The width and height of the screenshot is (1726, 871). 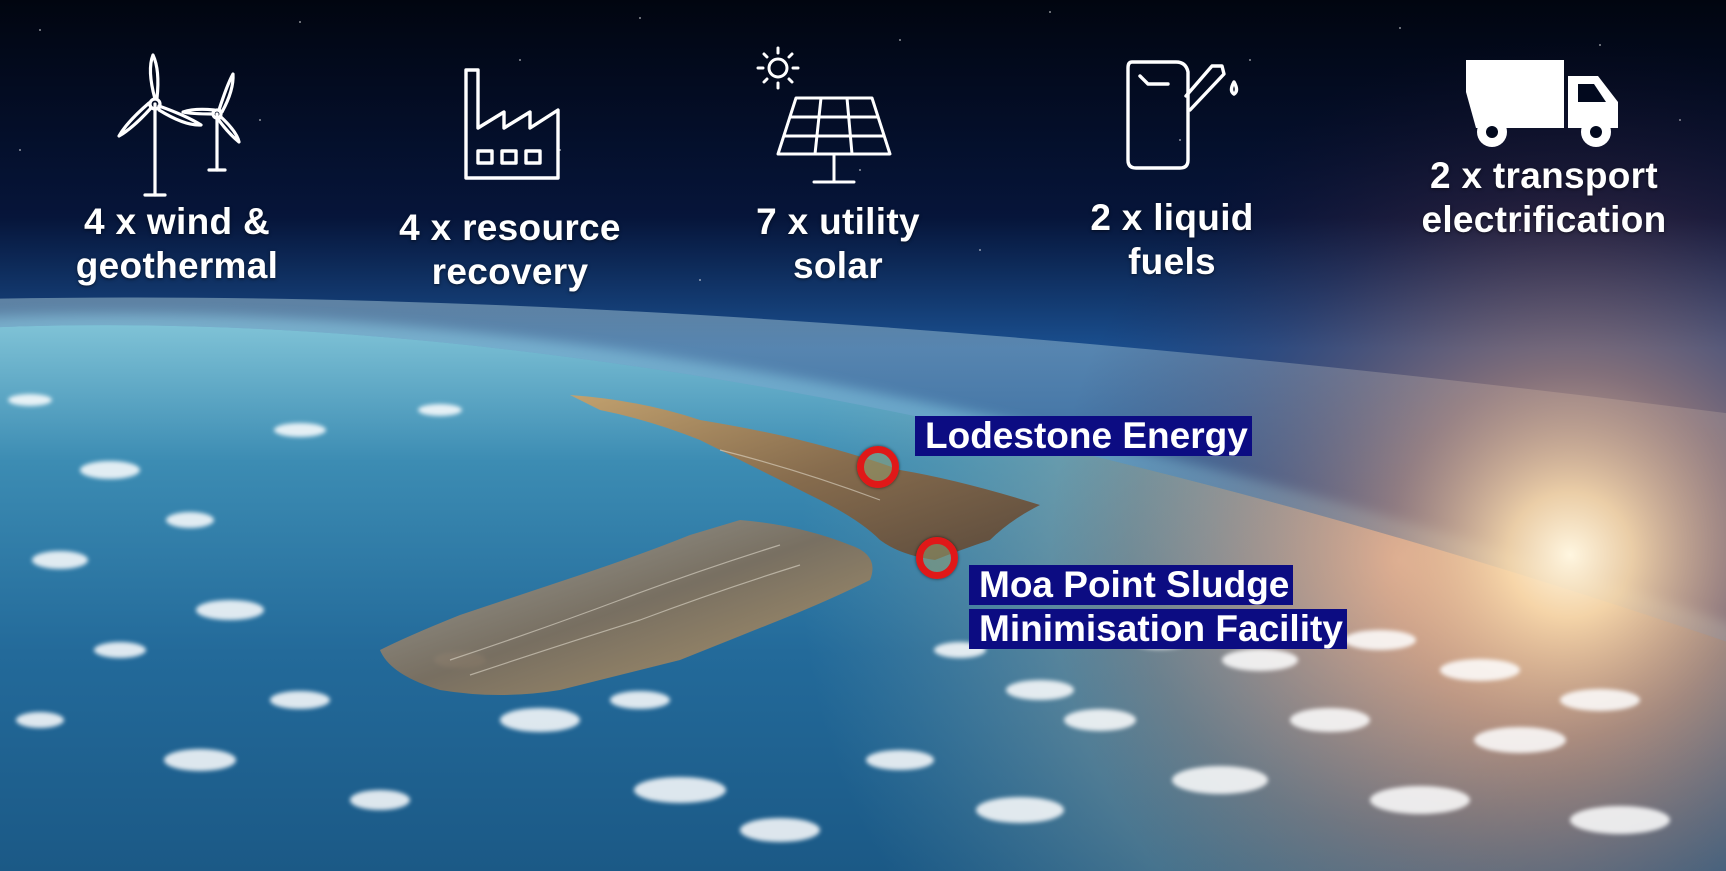 I want to click on category-utility-solar: 7 x utility solar, so click(x=838, y=164).